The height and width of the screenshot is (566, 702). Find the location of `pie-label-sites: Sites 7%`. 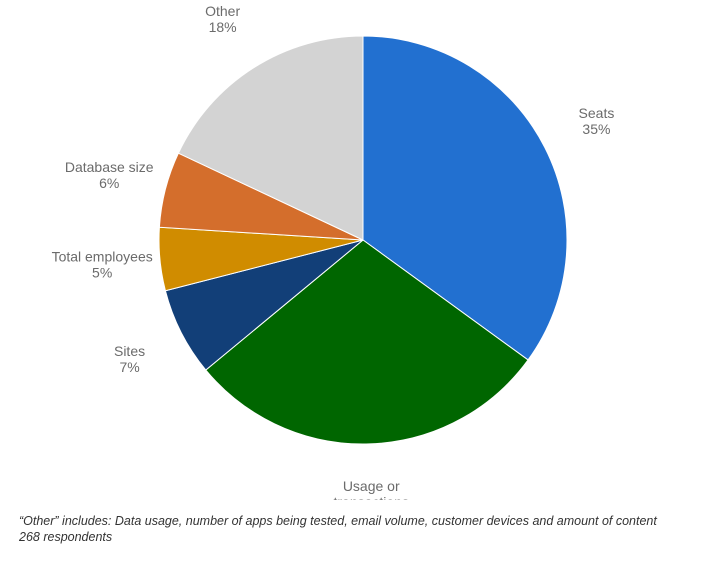

pie-label-sites: Sites 7% is located at coordinates (129, 359).